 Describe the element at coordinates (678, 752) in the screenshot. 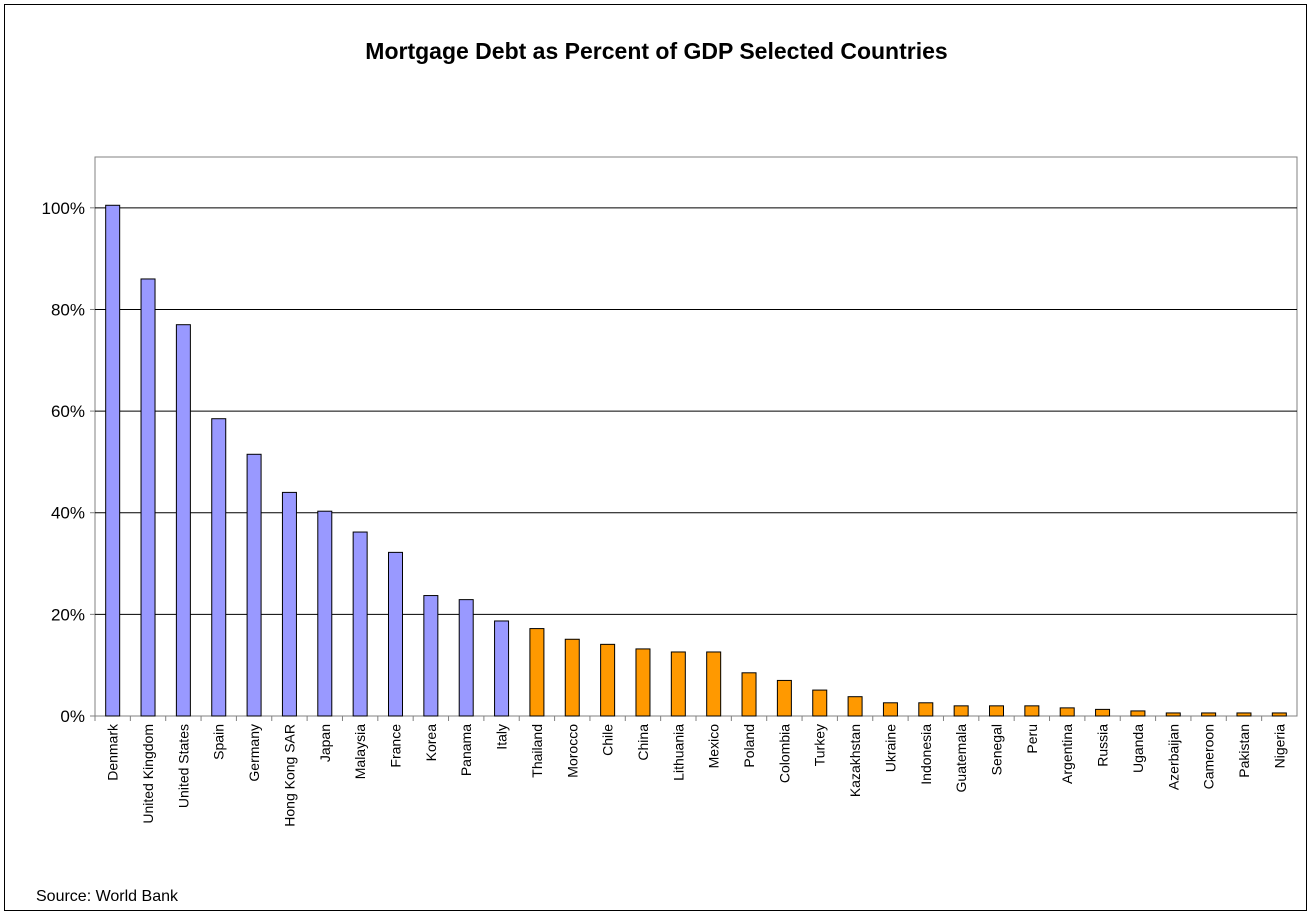

I see `category-label: Lithuania` at that location.